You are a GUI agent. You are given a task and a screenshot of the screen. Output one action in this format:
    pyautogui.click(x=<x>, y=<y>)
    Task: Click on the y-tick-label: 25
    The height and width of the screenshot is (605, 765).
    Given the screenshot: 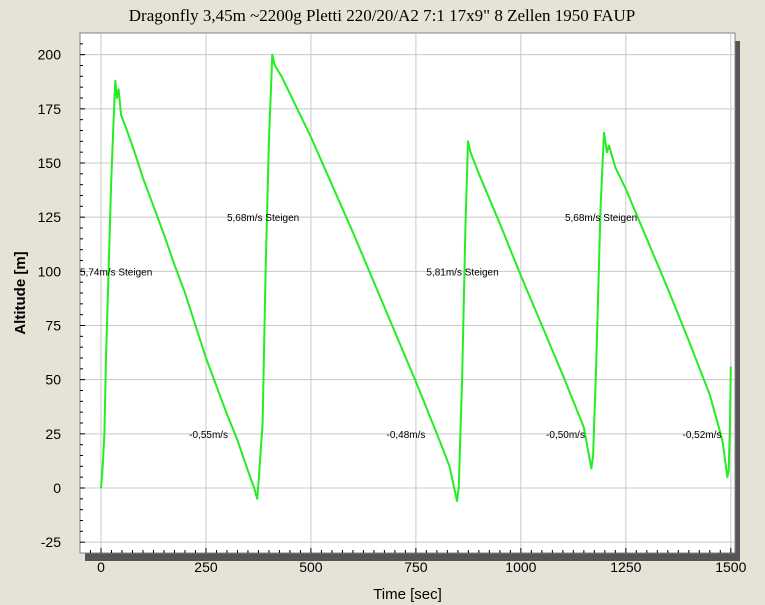 What is the action you would take?
    pyautogui.click(x=53, y=434)
    